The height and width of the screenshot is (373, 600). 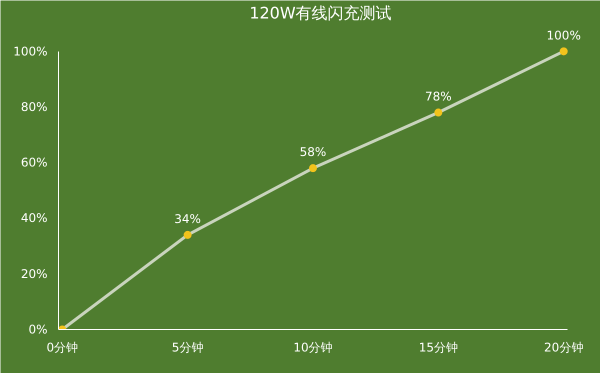 What do you see at coordinates (320, 13) in the screenshot?
I see `chart-title: 120W有线闪充测试` at bounding box center [320, 13].